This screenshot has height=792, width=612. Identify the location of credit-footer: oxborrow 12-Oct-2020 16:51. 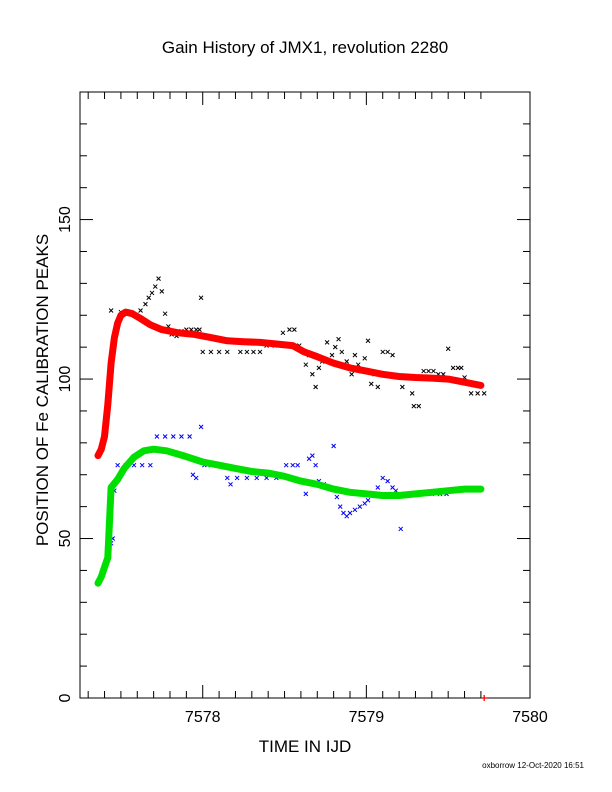
(533, 765).